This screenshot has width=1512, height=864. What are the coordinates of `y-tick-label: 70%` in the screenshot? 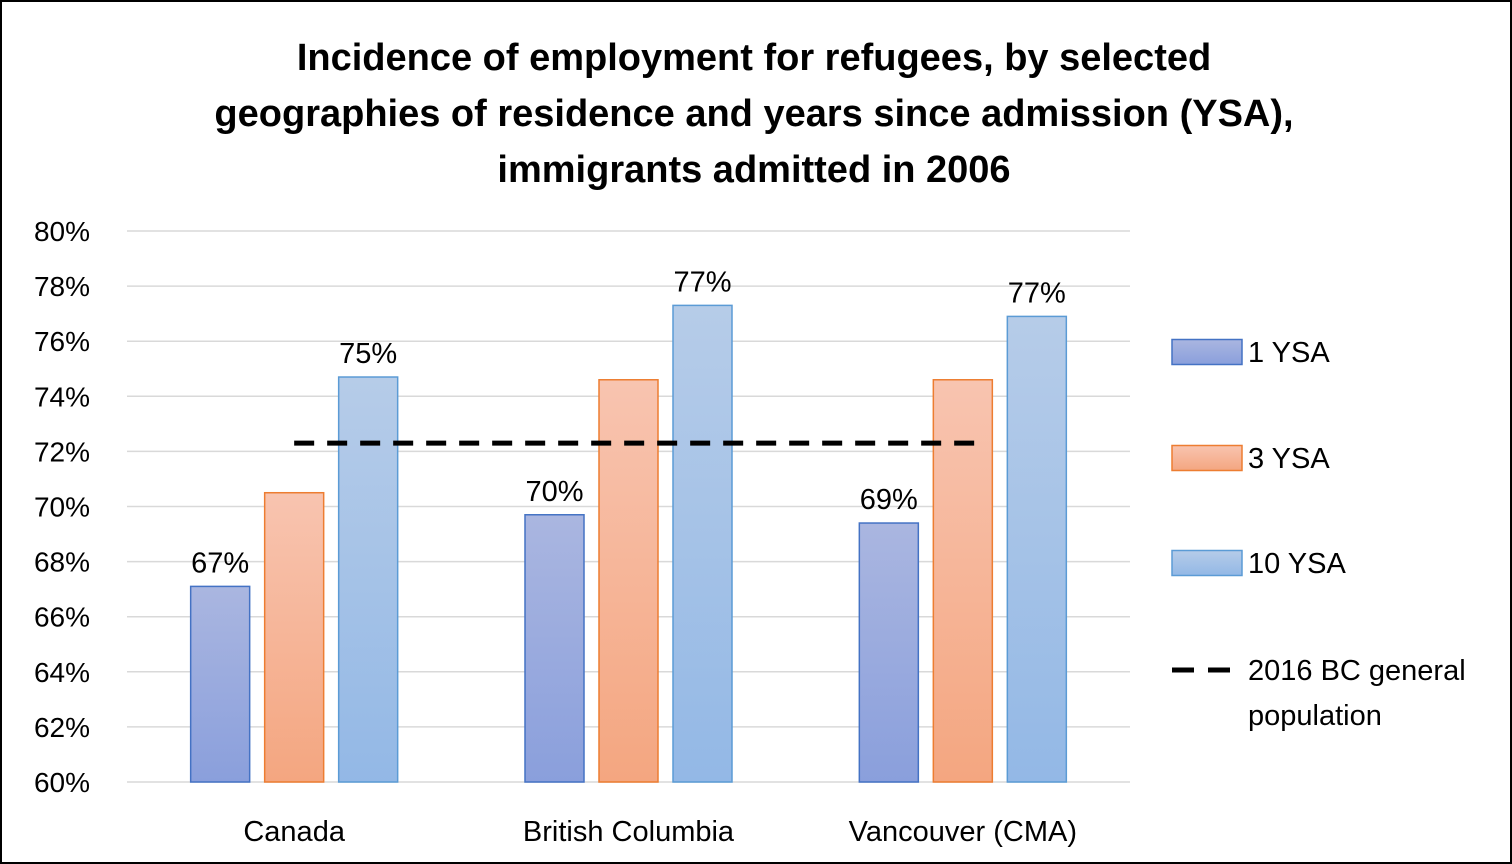 It's located at (62, 507).